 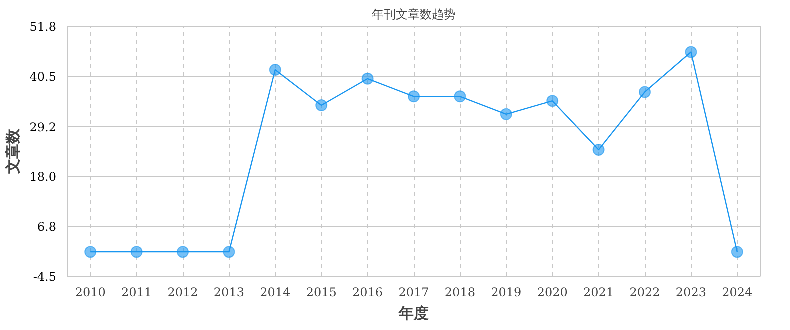 I want to click on x-tick-label: 2019, so click(x=506, y=293).